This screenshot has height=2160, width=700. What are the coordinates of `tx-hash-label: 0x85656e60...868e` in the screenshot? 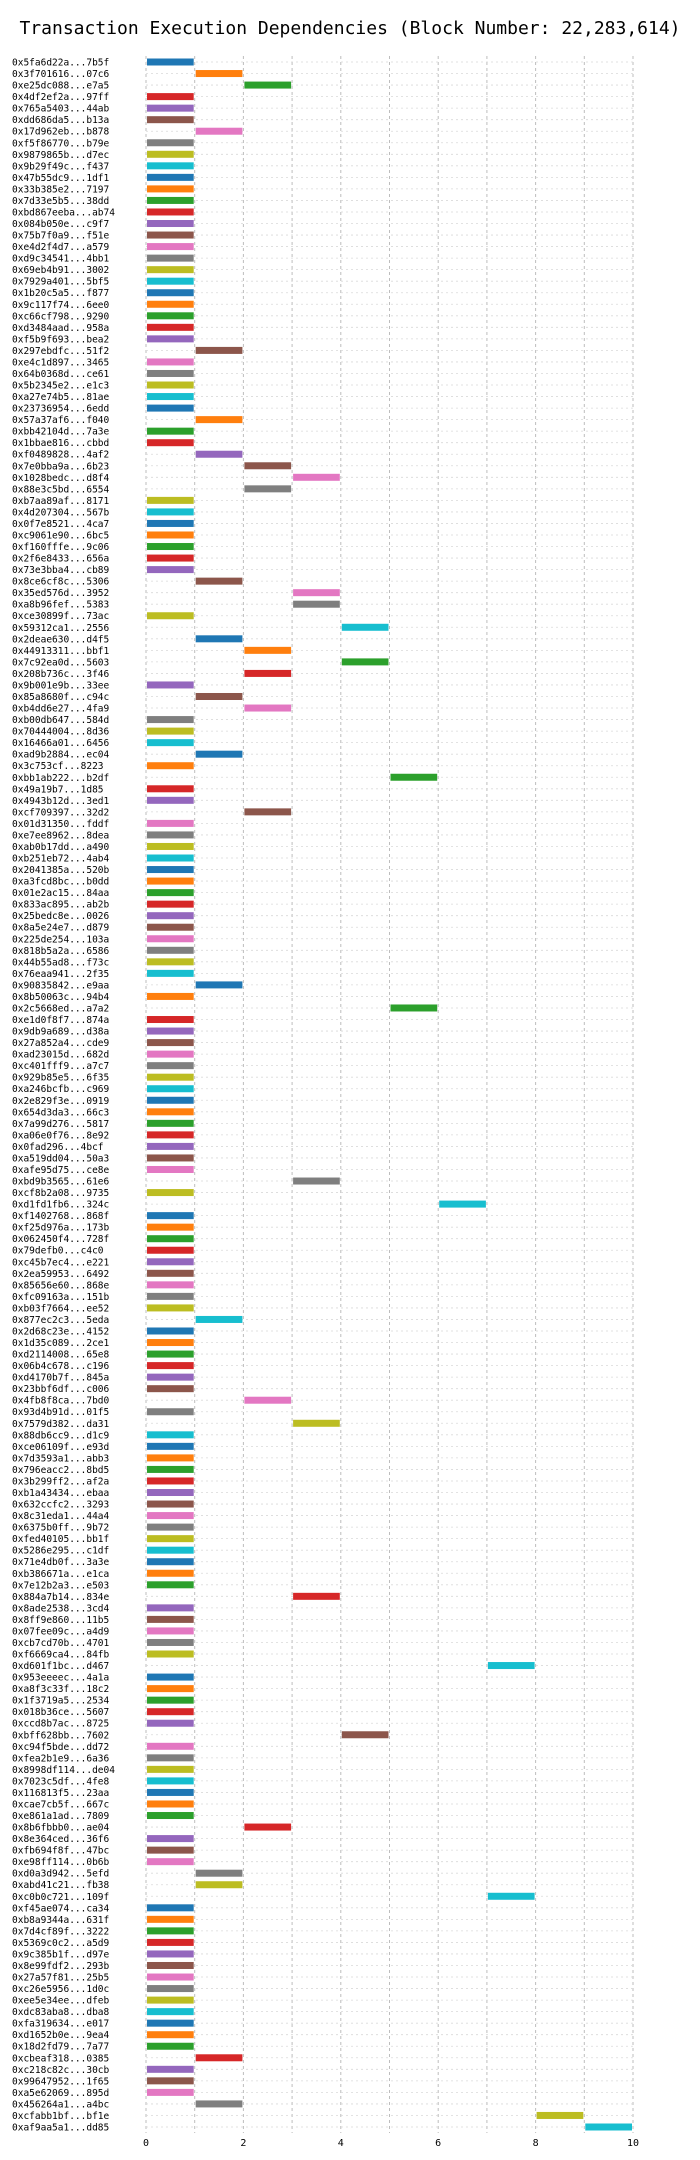 It's located at (61, 1285).